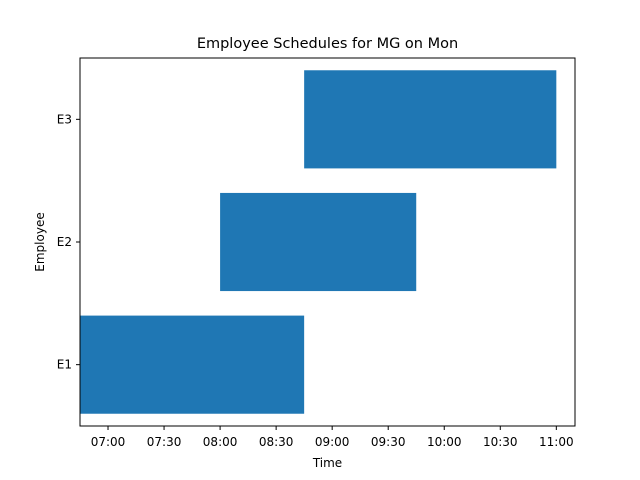 The height and width of the screenshot is (480, 640). I want to click on x-tick-label: 09:00, so click(332, 442).